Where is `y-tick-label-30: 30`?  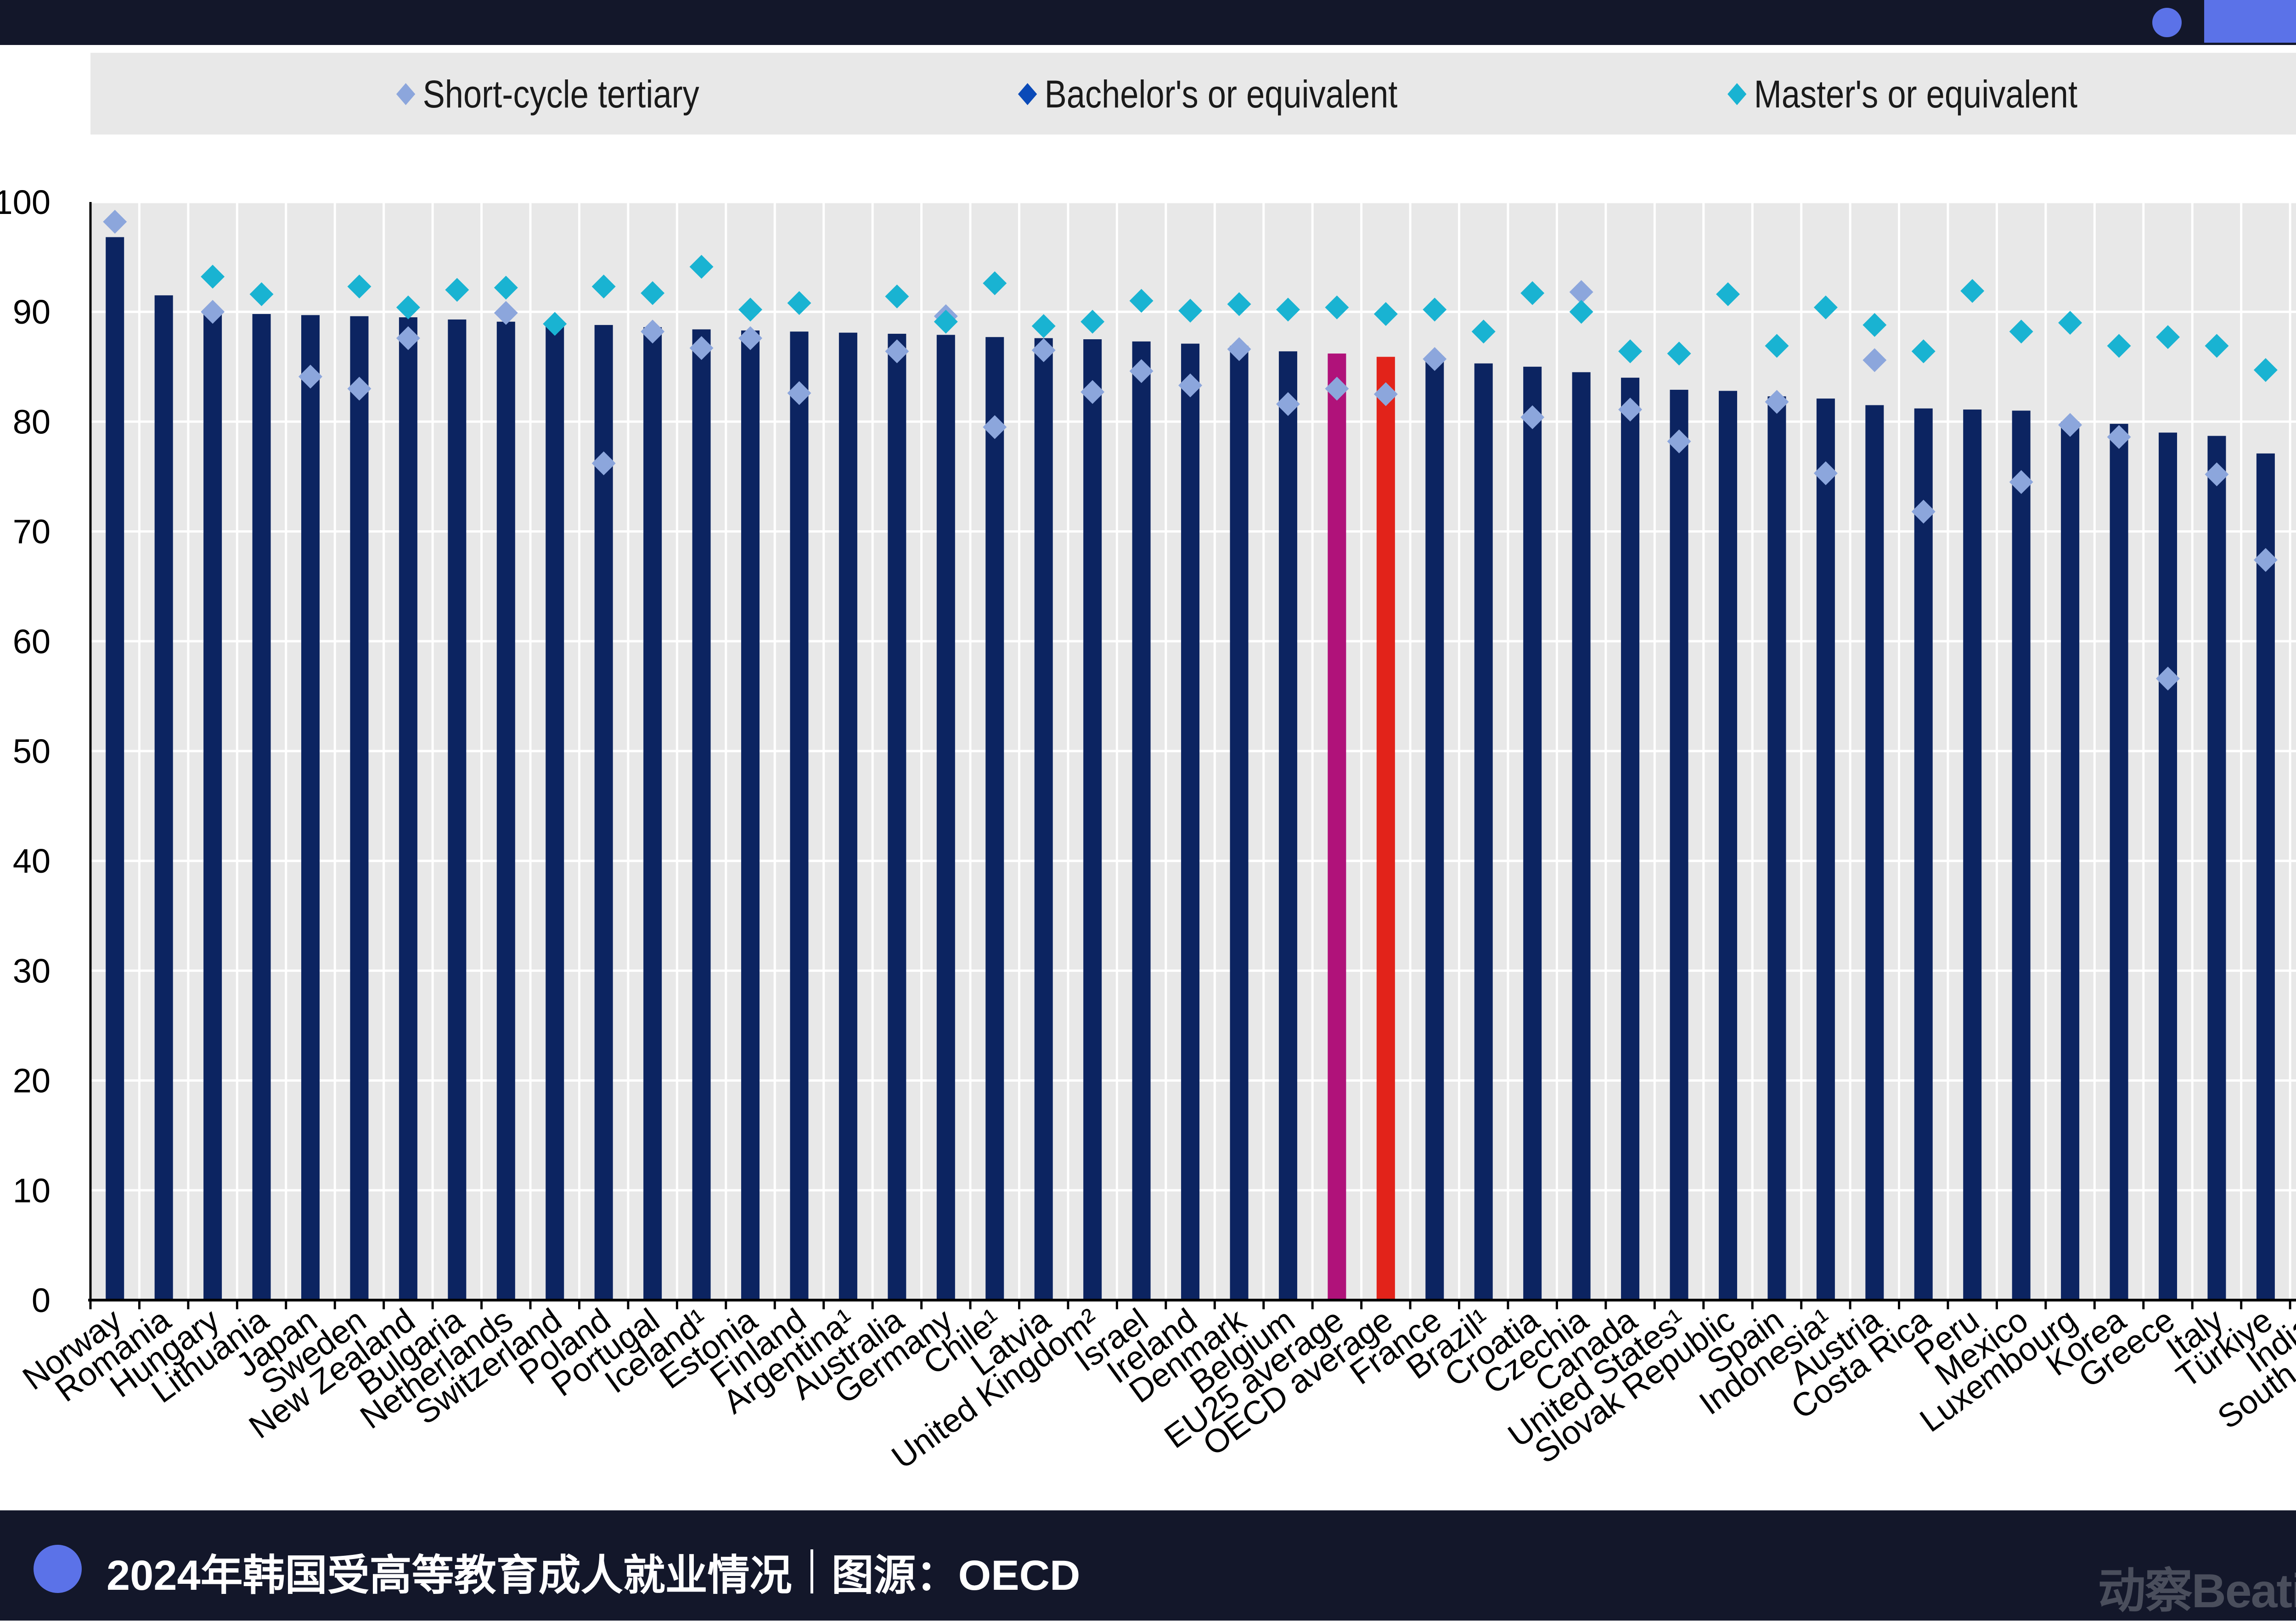
y-tick-label-30: 30 is located at coordinates (32, 971).